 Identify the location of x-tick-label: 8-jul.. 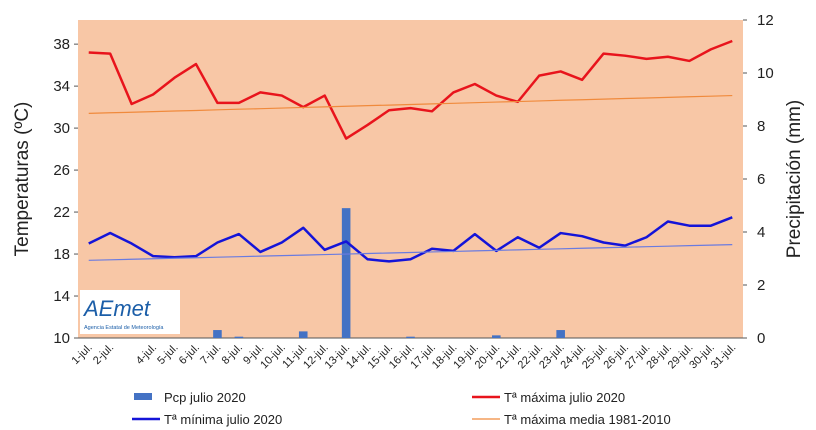
(232, 354).